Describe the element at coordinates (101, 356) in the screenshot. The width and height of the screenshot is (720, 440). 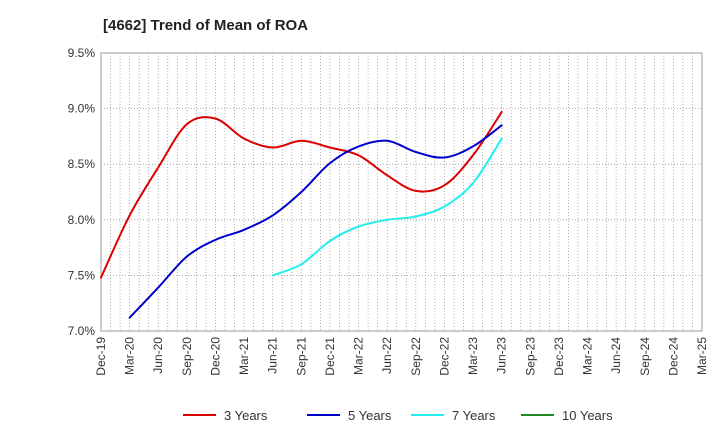
I see `x-tick-label: Dec-19` at that location.